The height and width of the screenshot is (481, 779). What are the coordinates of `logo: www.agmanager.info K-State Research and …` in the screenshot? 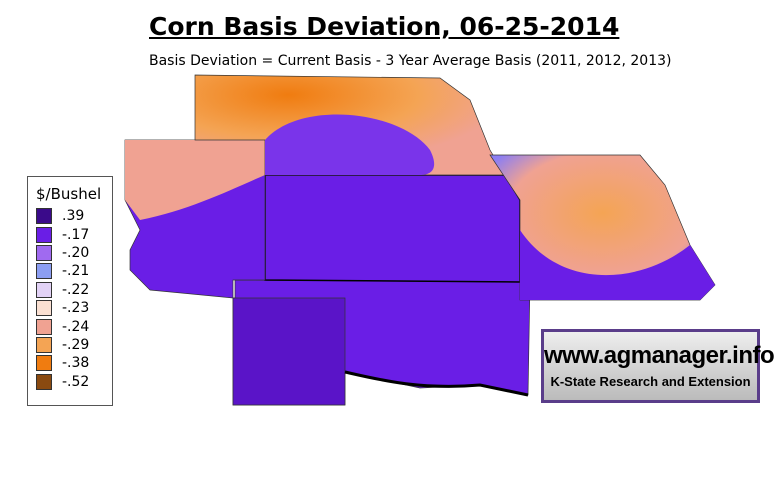 It's located at (658, 366).